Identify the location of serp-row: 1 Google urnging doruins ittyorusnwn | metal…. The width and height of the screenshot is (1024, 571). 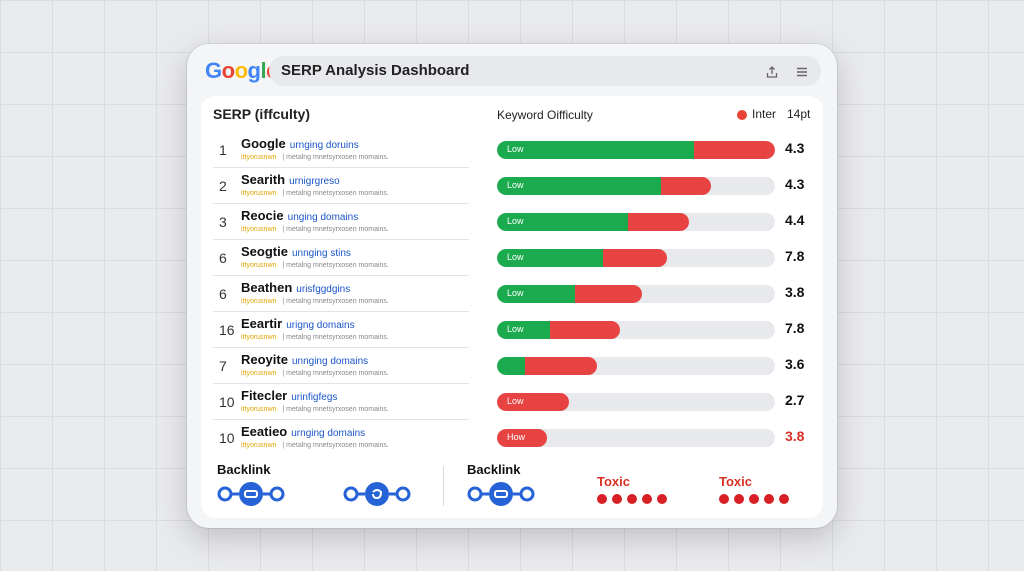
(512, 150).